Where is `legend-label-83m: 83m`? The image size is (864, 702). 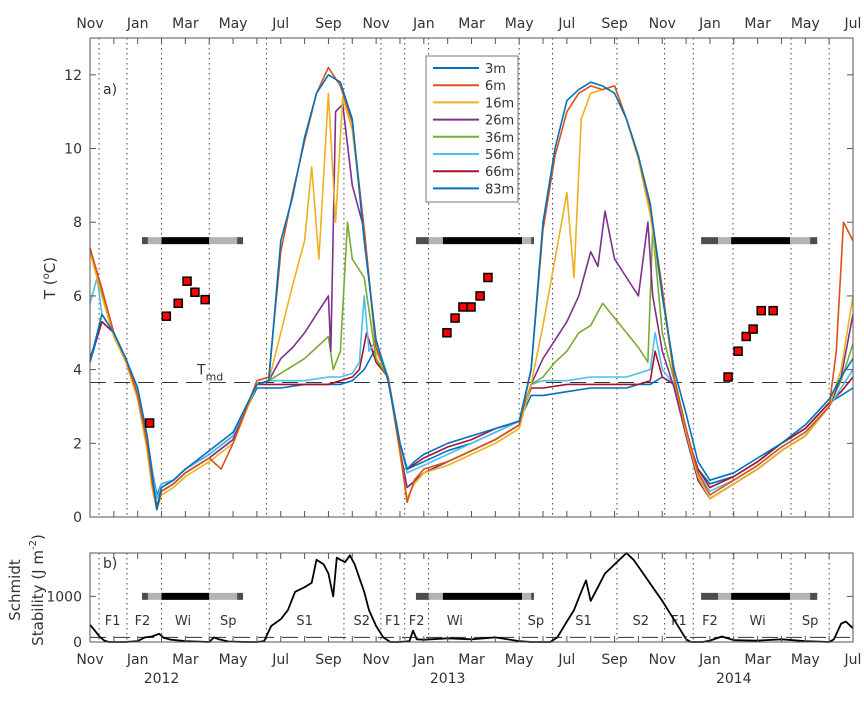 legend-label-83m: 83m is located at coordinates (499, 189).